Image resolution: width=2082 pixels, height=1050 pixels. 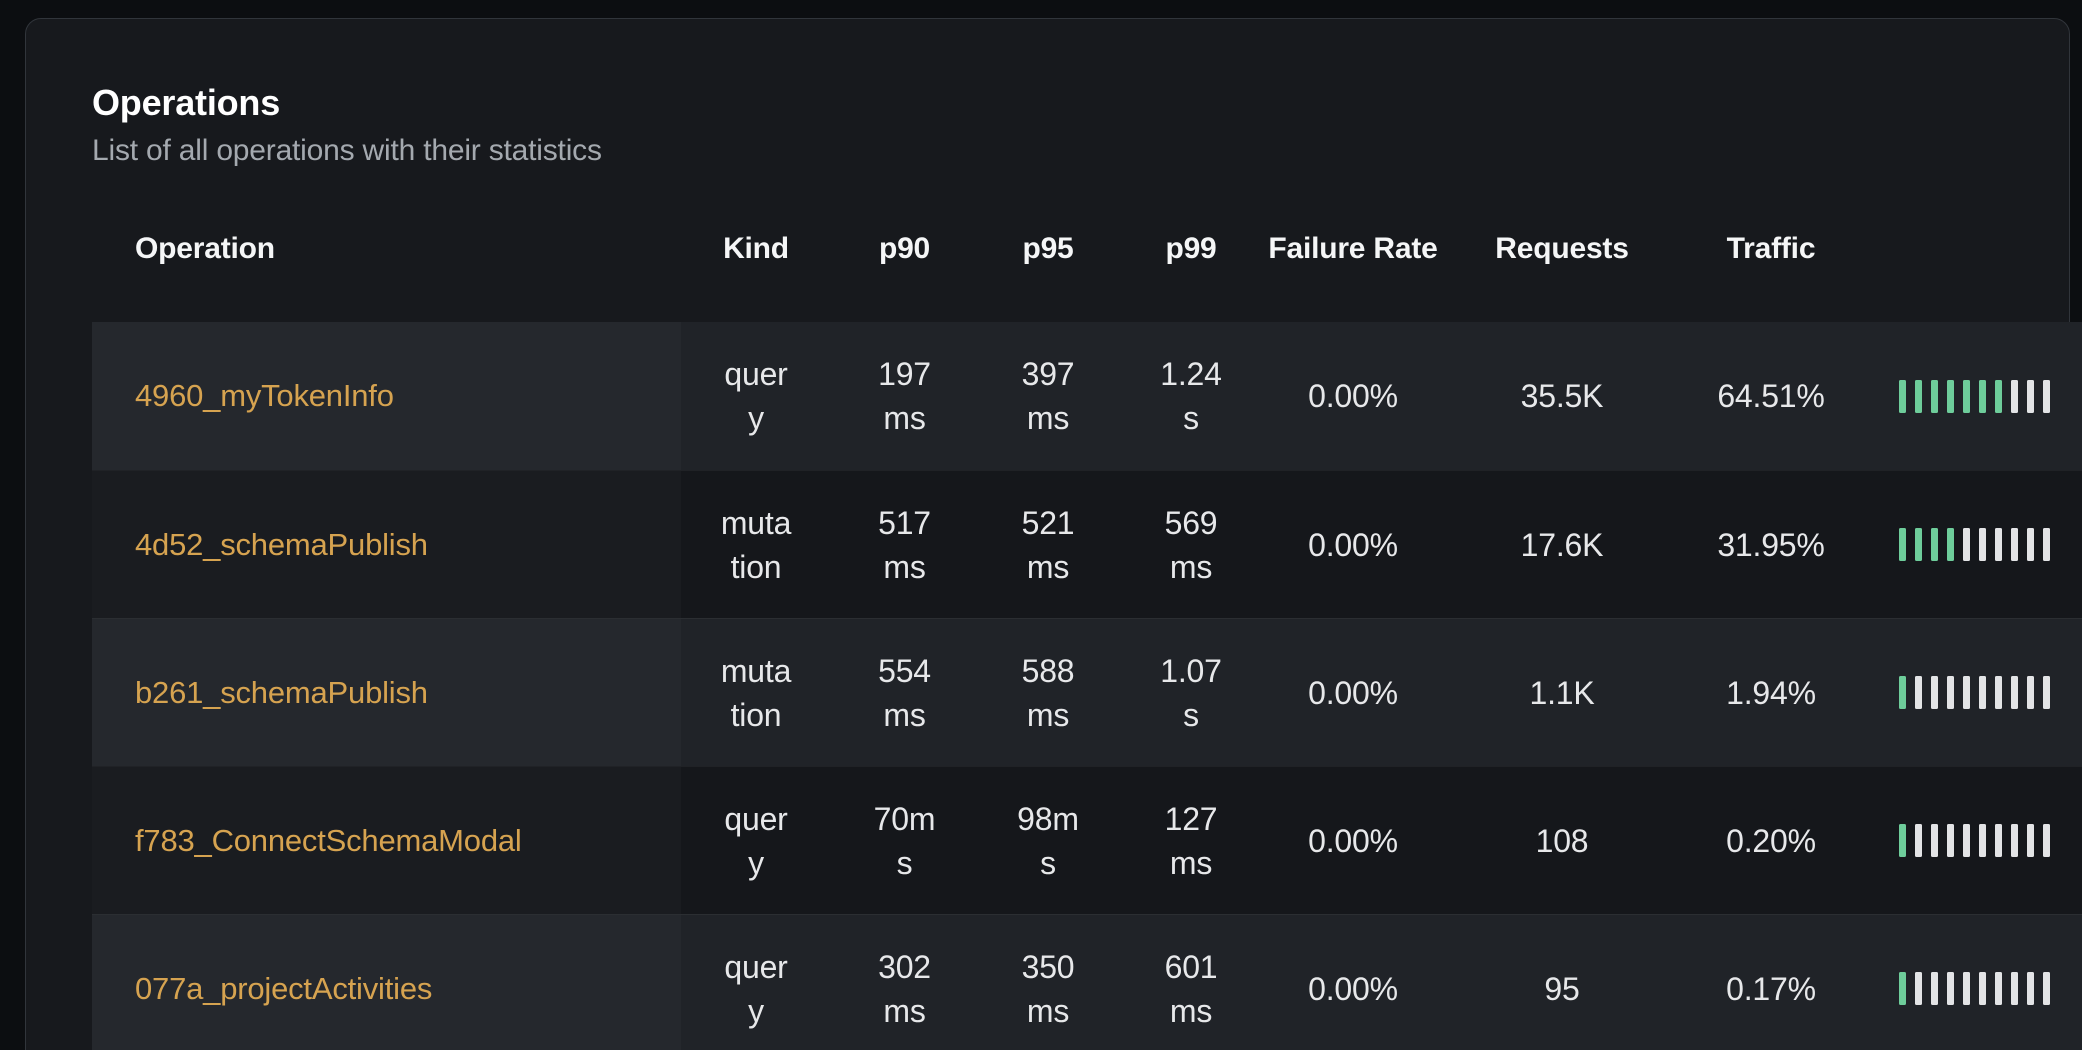 What do you see at coordinates (904, 840) in the screenshot?
I see `p90-cell: 70m s` at bounding box center [904, 840].